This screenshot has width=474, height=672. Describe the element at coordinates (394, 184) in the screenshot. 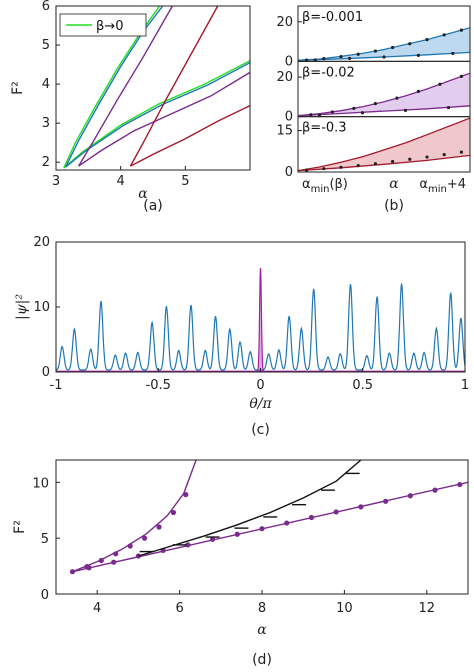

I see `x-axis-label-b: α` at that location.